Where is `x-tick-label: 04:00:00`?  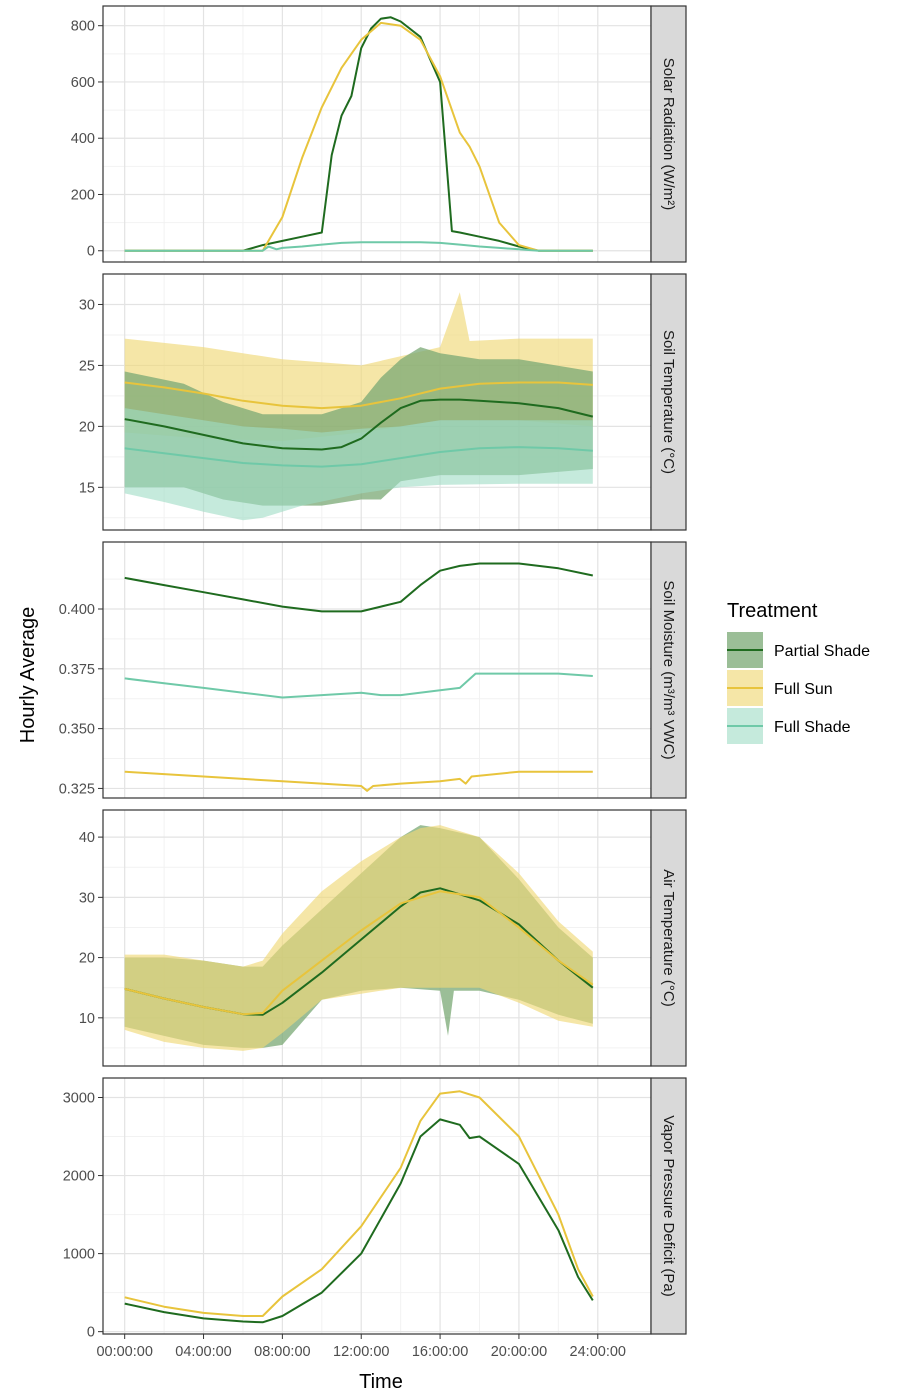 x-tick-label: 04:00:00 is located at coordinates (203, 1352).